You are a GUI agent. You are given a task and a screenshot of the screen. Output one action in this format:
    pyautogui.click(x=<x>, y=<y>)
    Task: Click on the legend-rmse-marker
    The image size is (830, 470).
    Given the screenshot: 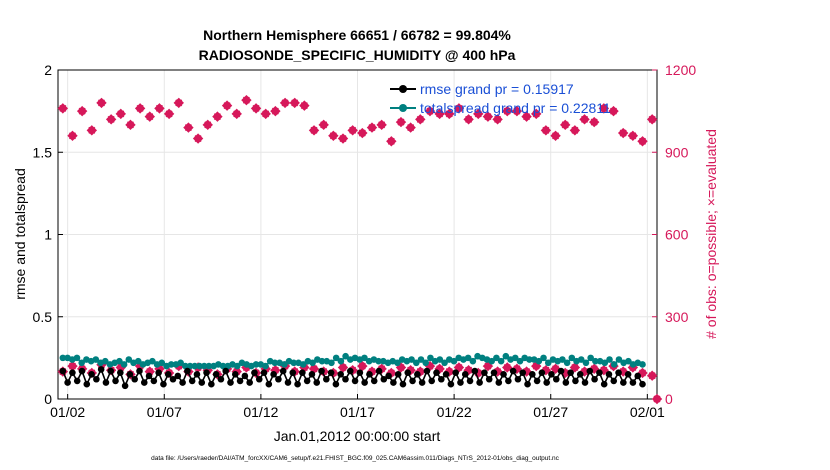 What is the action you would take?
    pyautogui.click(x=403, y=89)
    